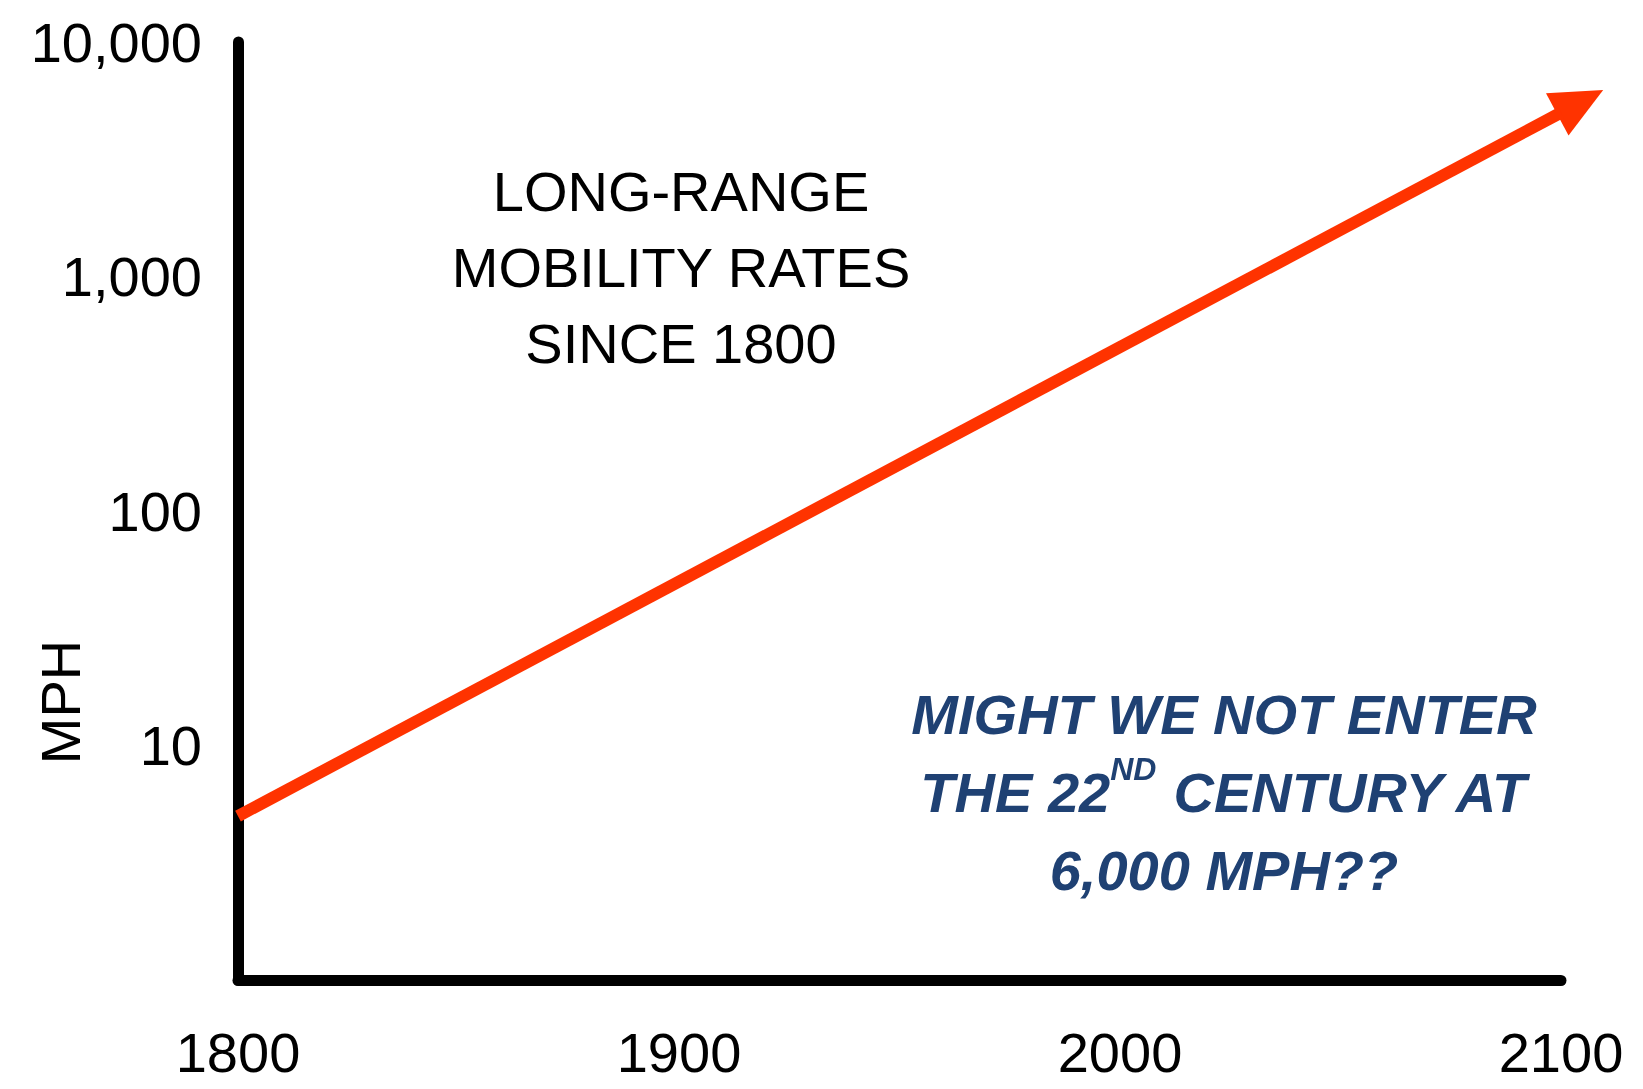 The height and width of the screenshot is (1089, 1643). Describe the element at coordinates (170, 745) in the screenshot. I see `y-tick-label: 10` at that location.